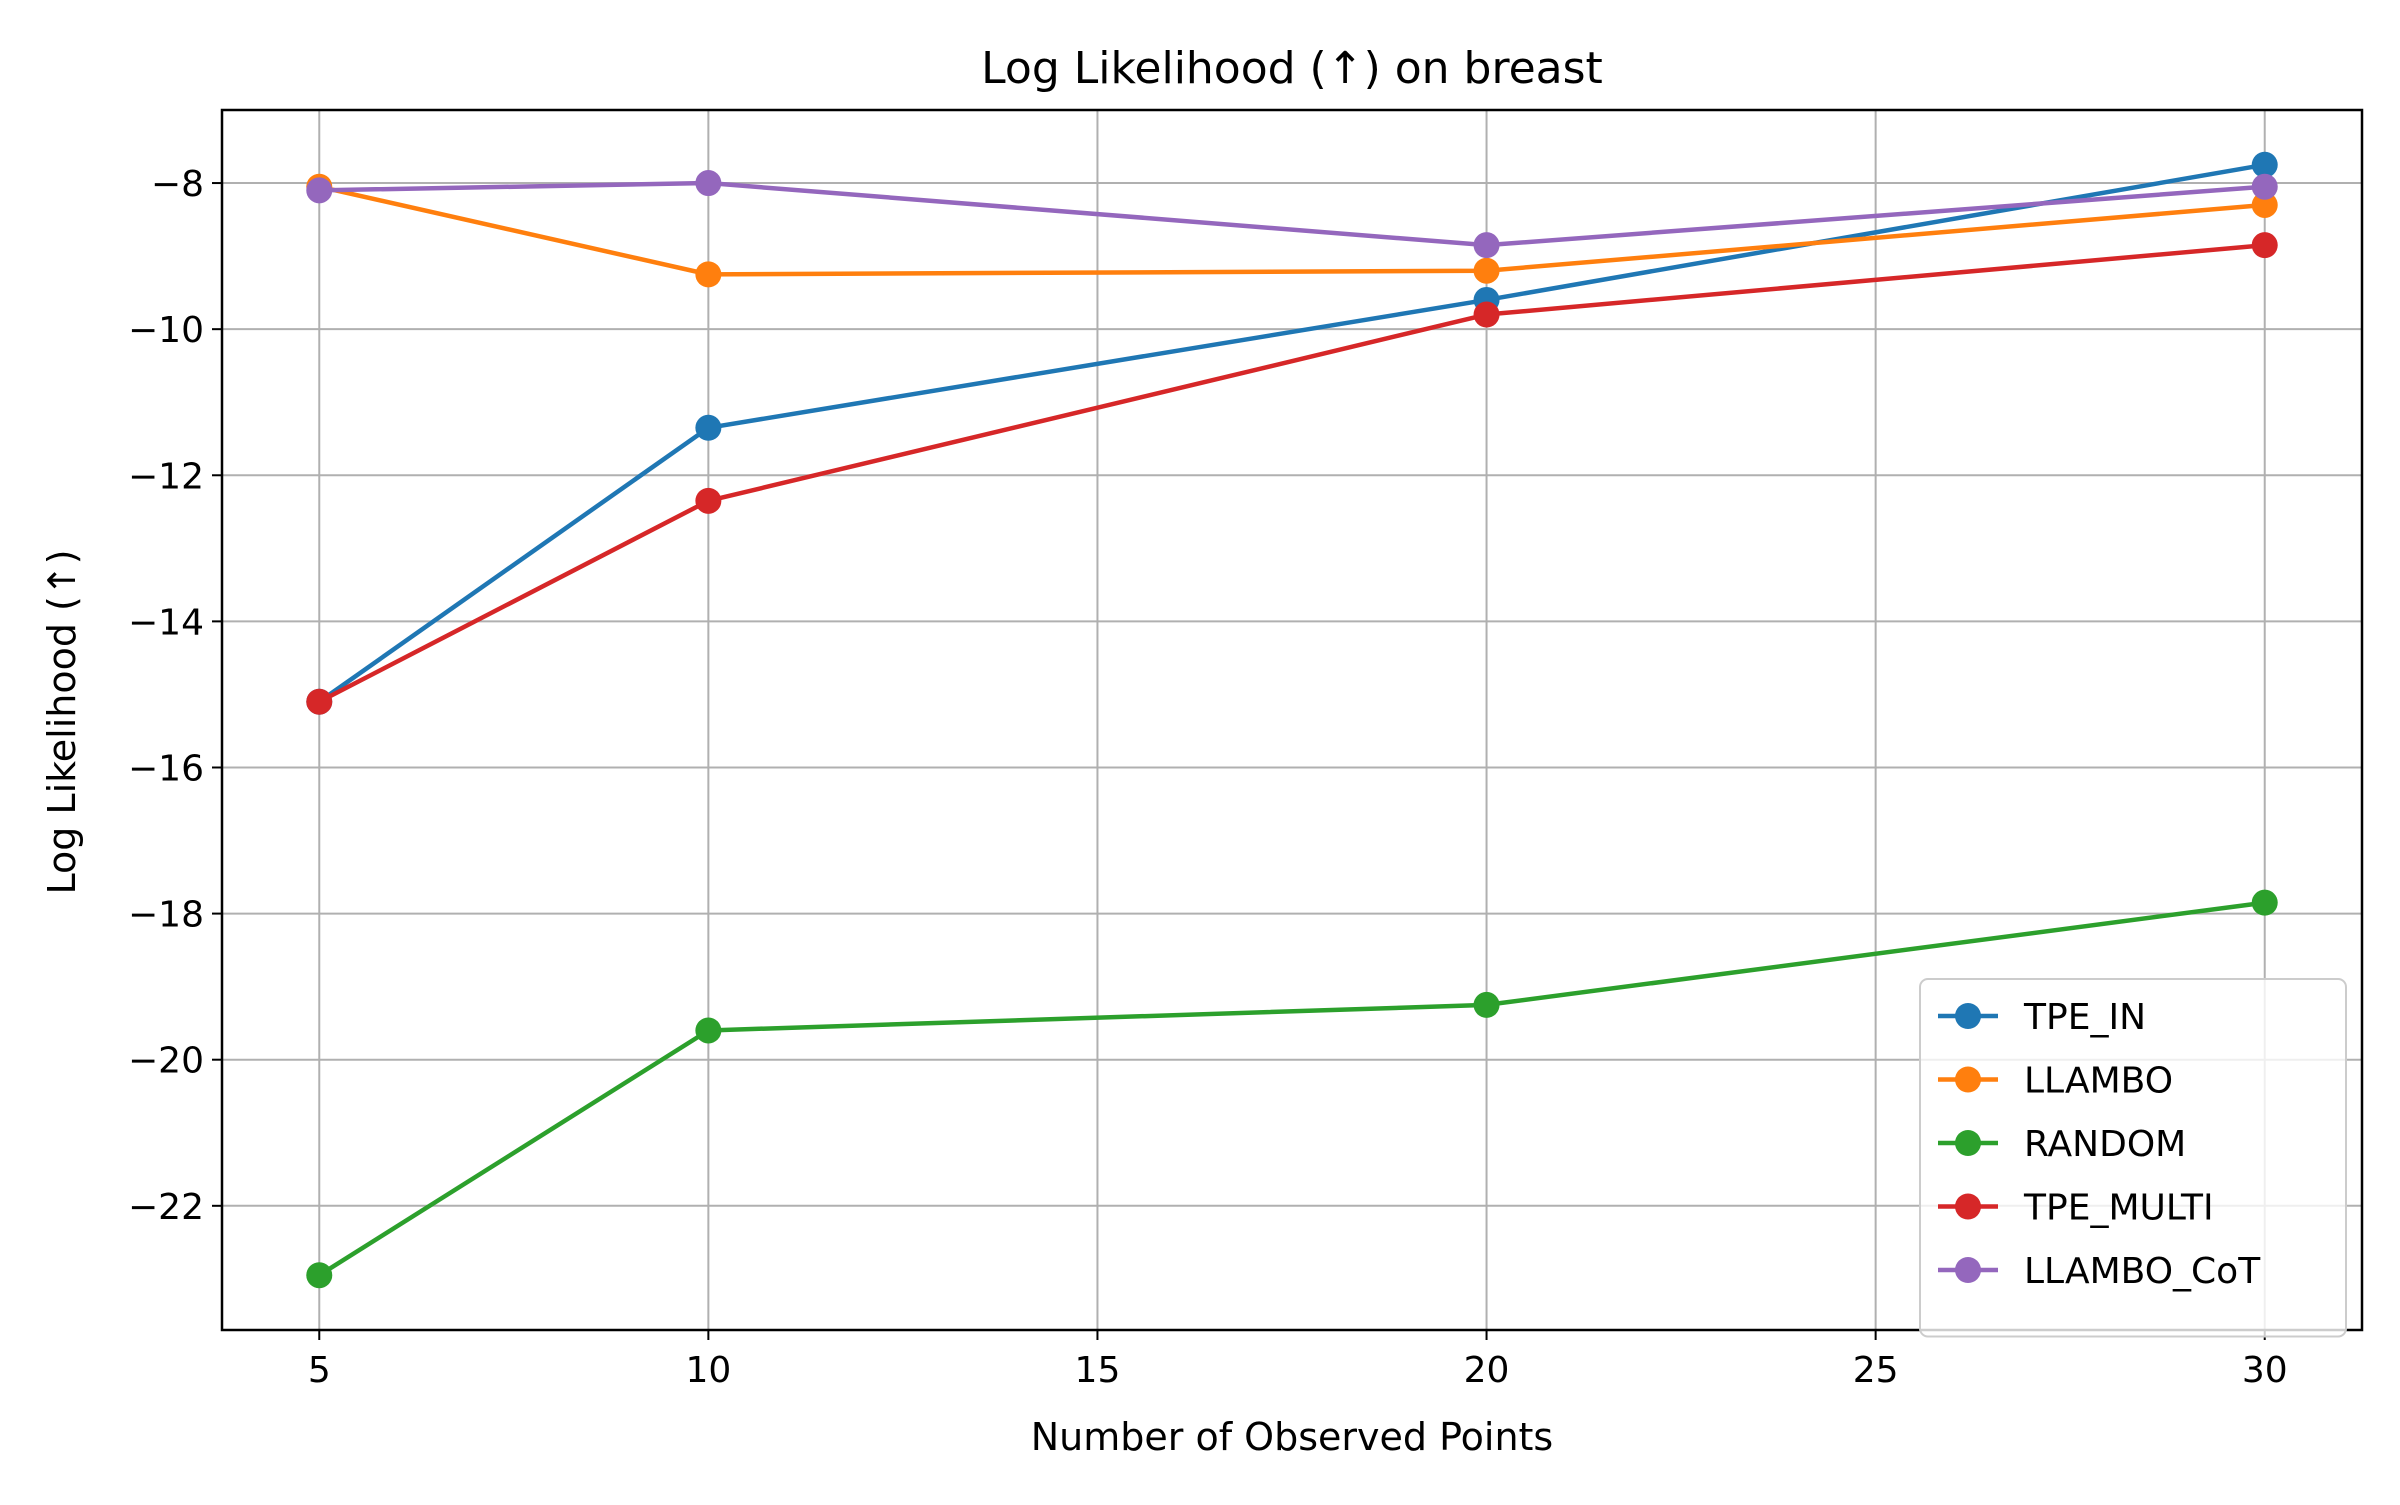 This screenshot has height=1505, width=2400. I want to click on x-tick-label: 25, so click(1876, 1370).